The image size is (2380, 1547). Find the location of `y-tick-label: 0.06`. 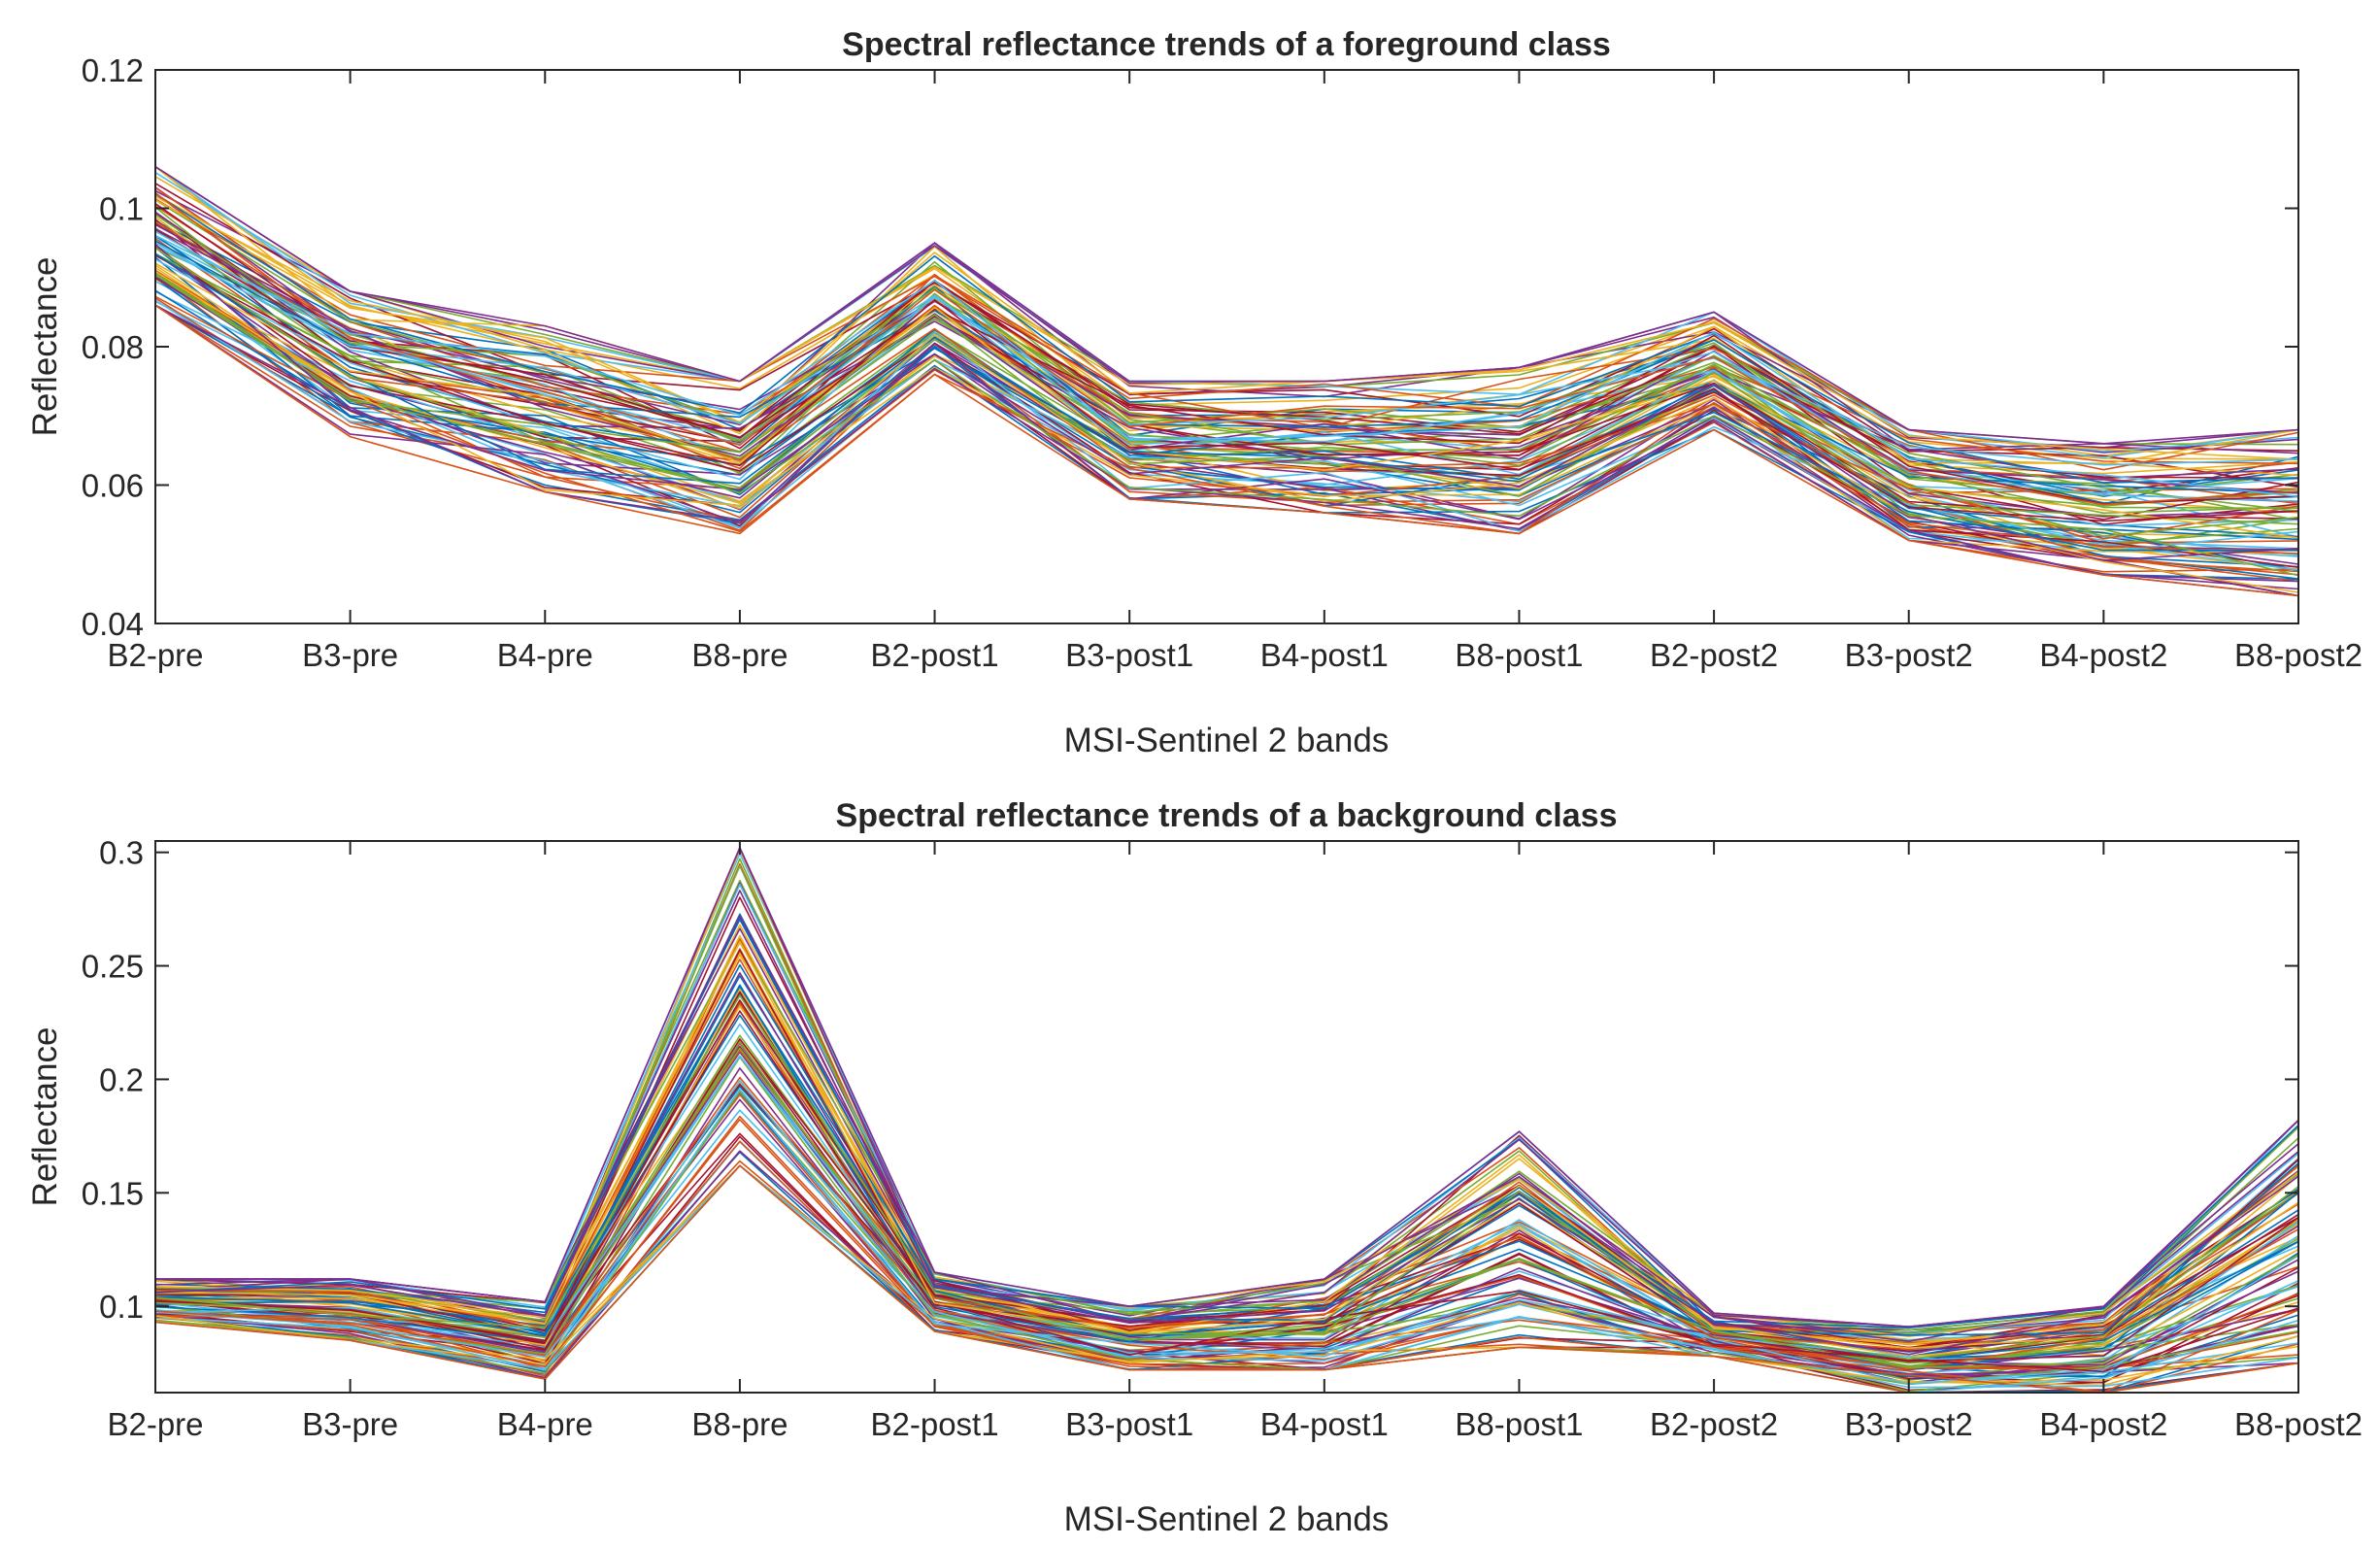

y-tick-label: 0.06 is located at coordinates (113, 486).